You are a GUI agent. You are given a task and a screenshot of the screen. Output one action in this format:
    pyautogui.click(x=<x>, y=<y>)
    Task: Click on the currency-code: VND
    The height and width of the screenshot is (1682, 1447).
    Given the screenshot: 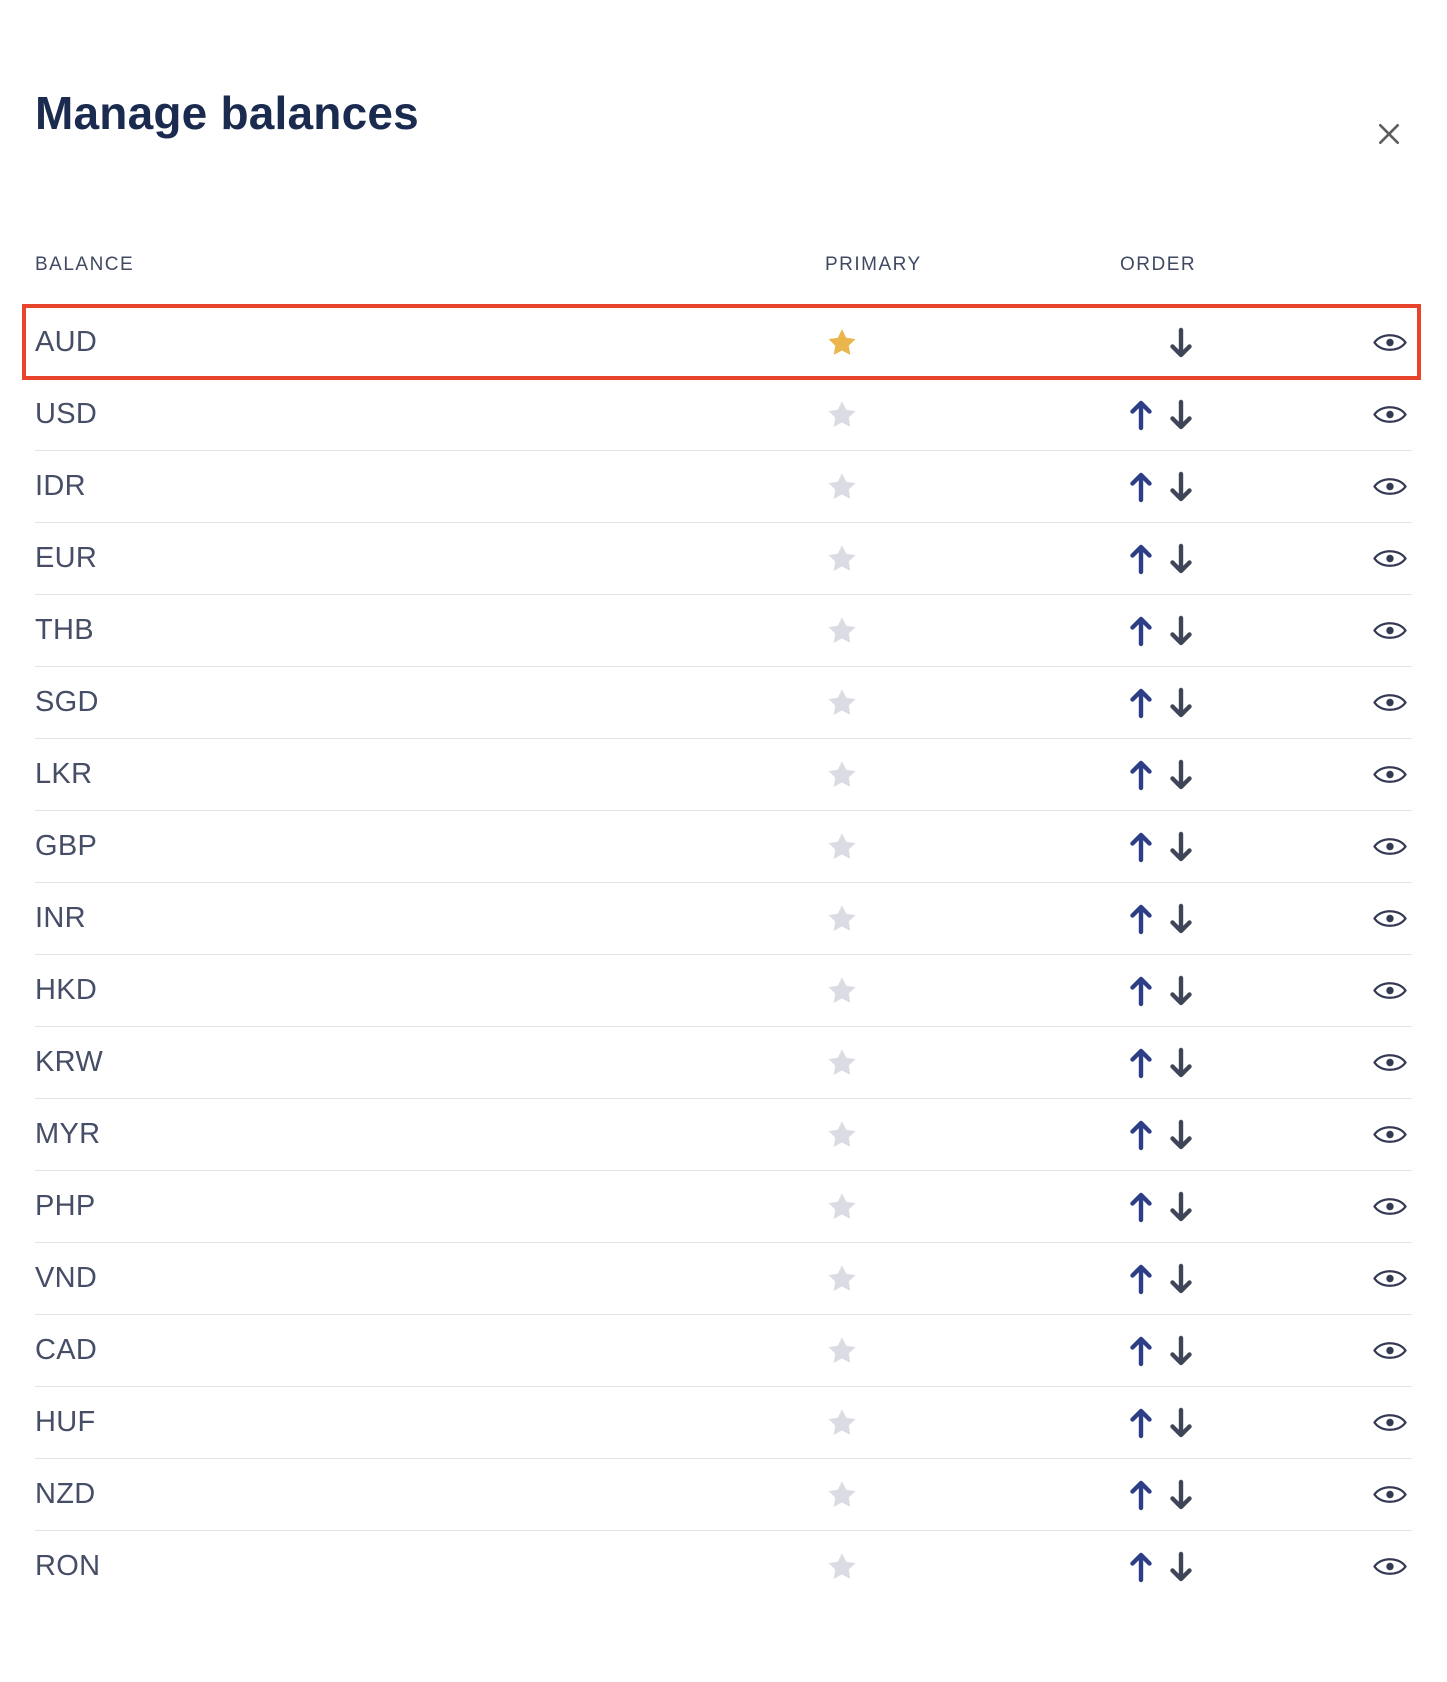 What is the action you would take?
    pyautogui.click(x=66, y=1278)
    